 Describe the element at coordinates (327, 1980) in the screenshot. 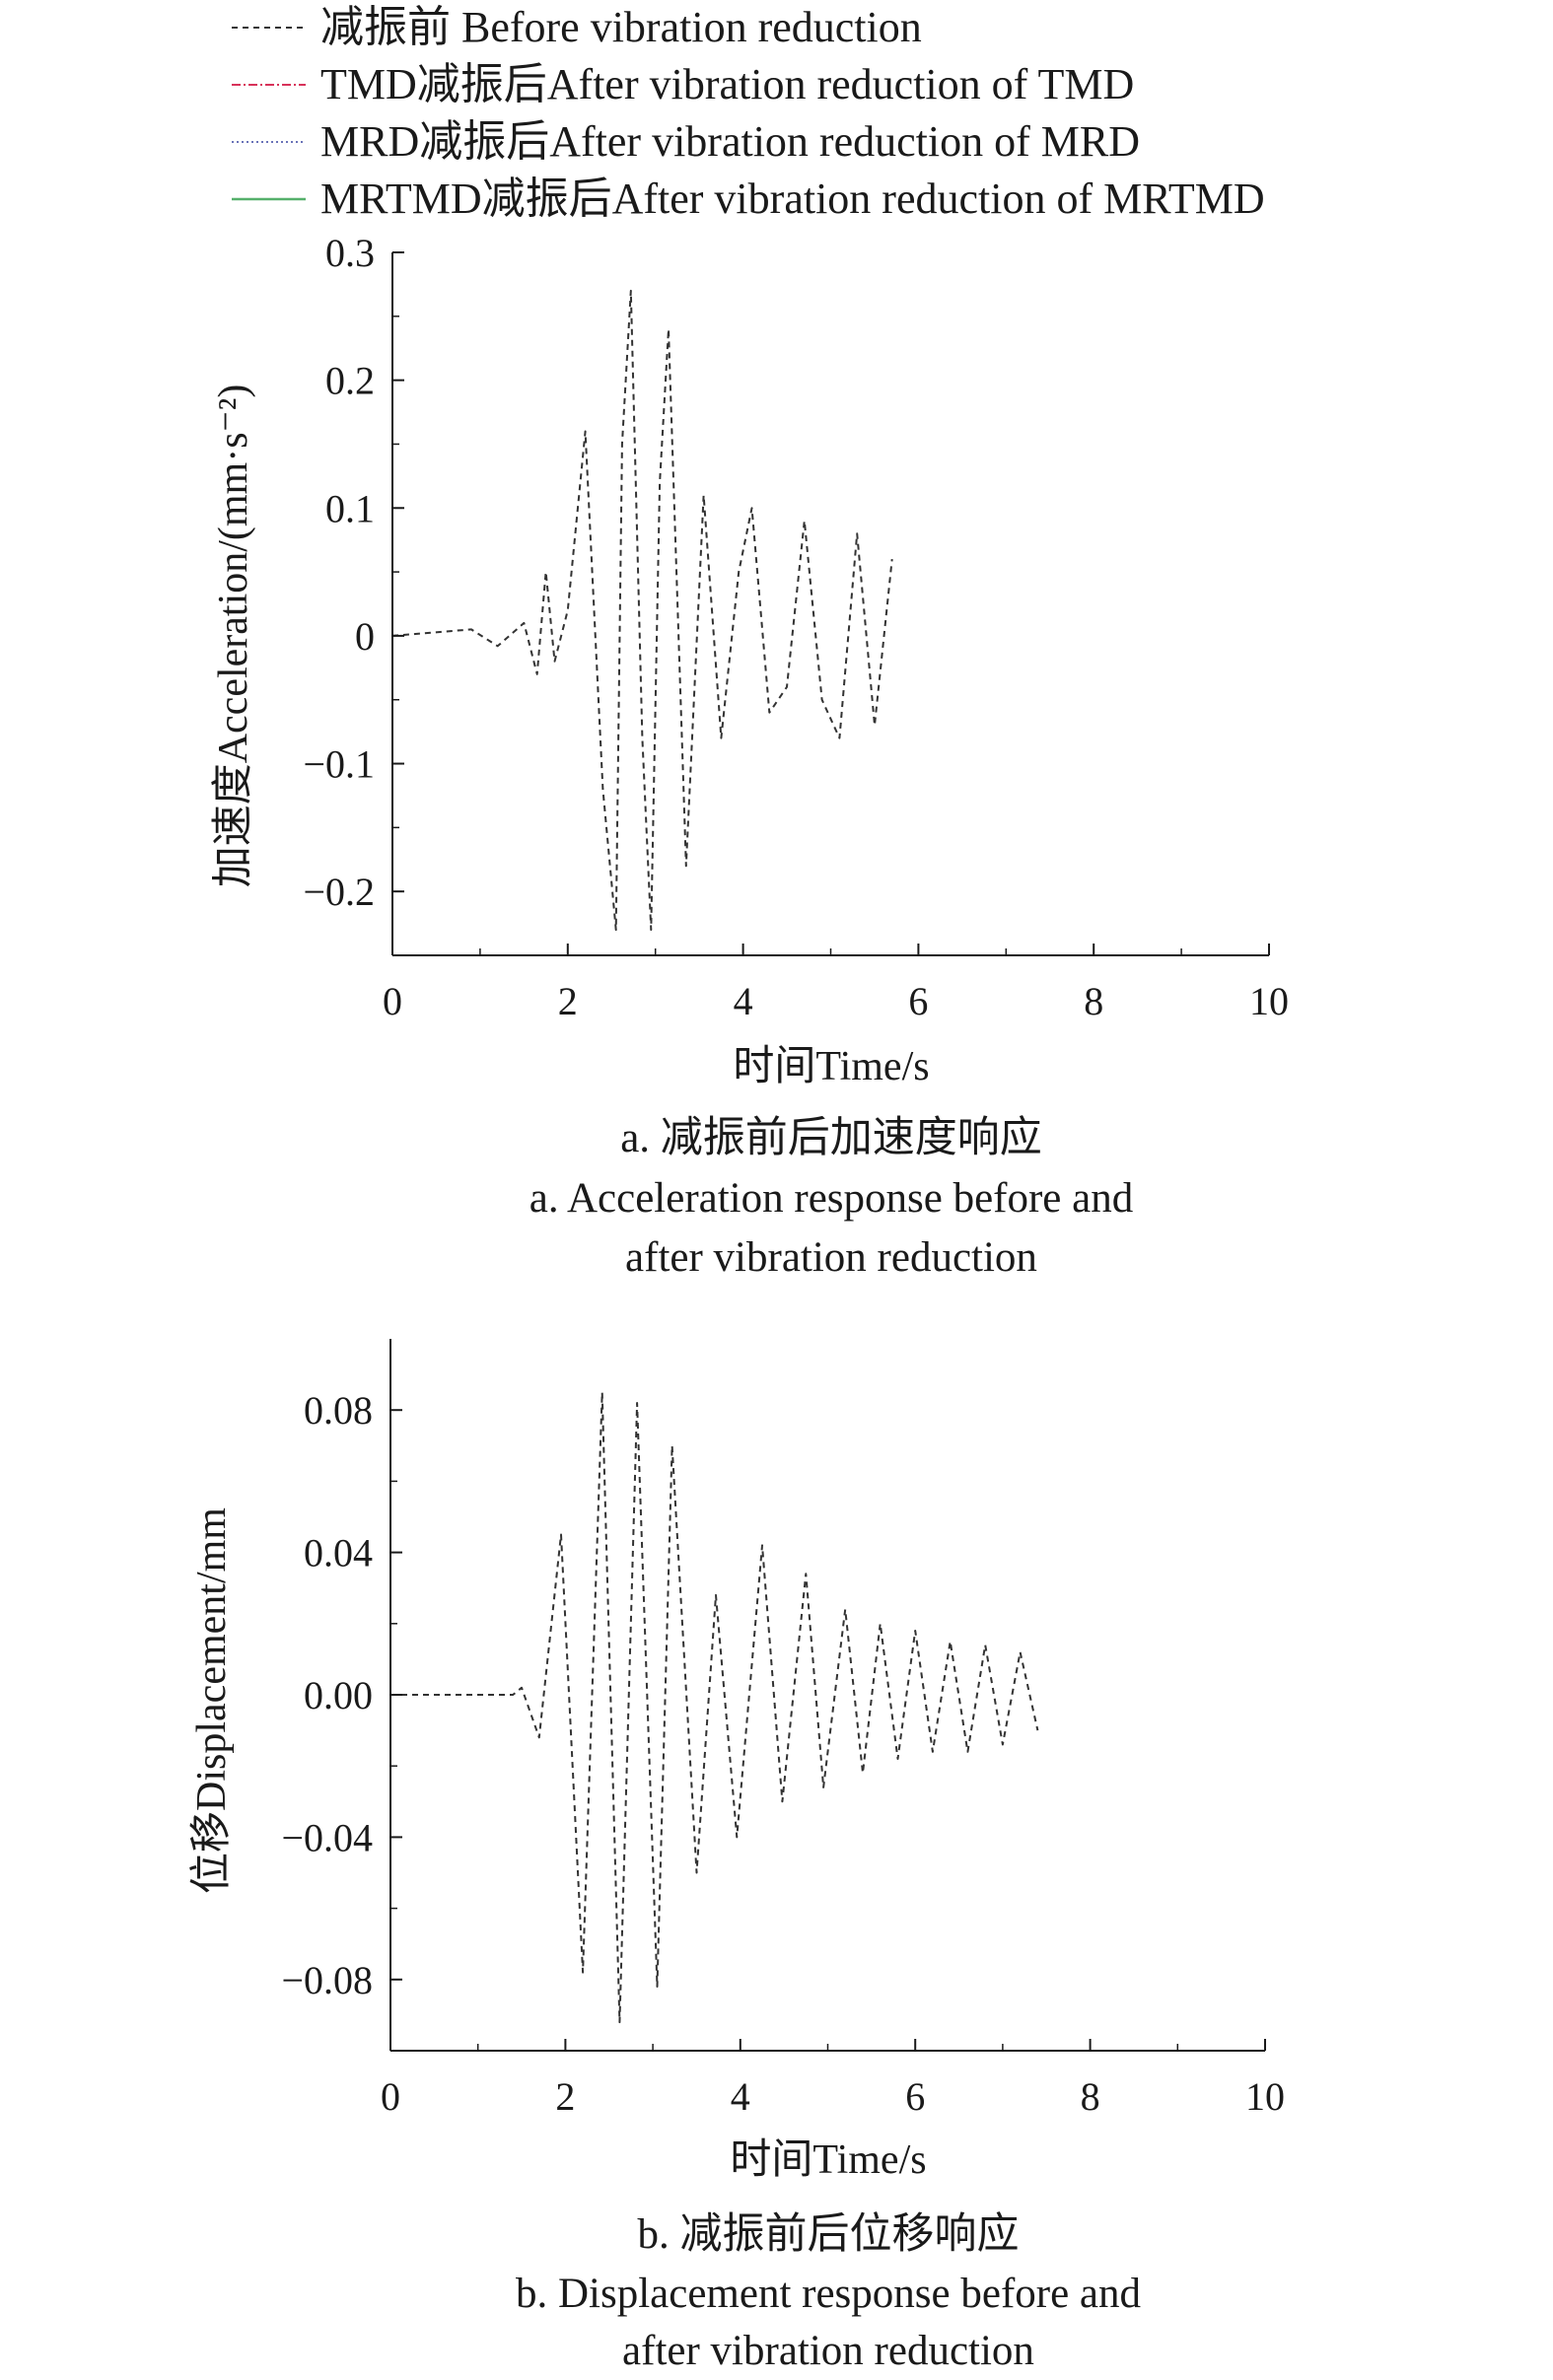

I see `y-tick-label: −0.08` at that location.